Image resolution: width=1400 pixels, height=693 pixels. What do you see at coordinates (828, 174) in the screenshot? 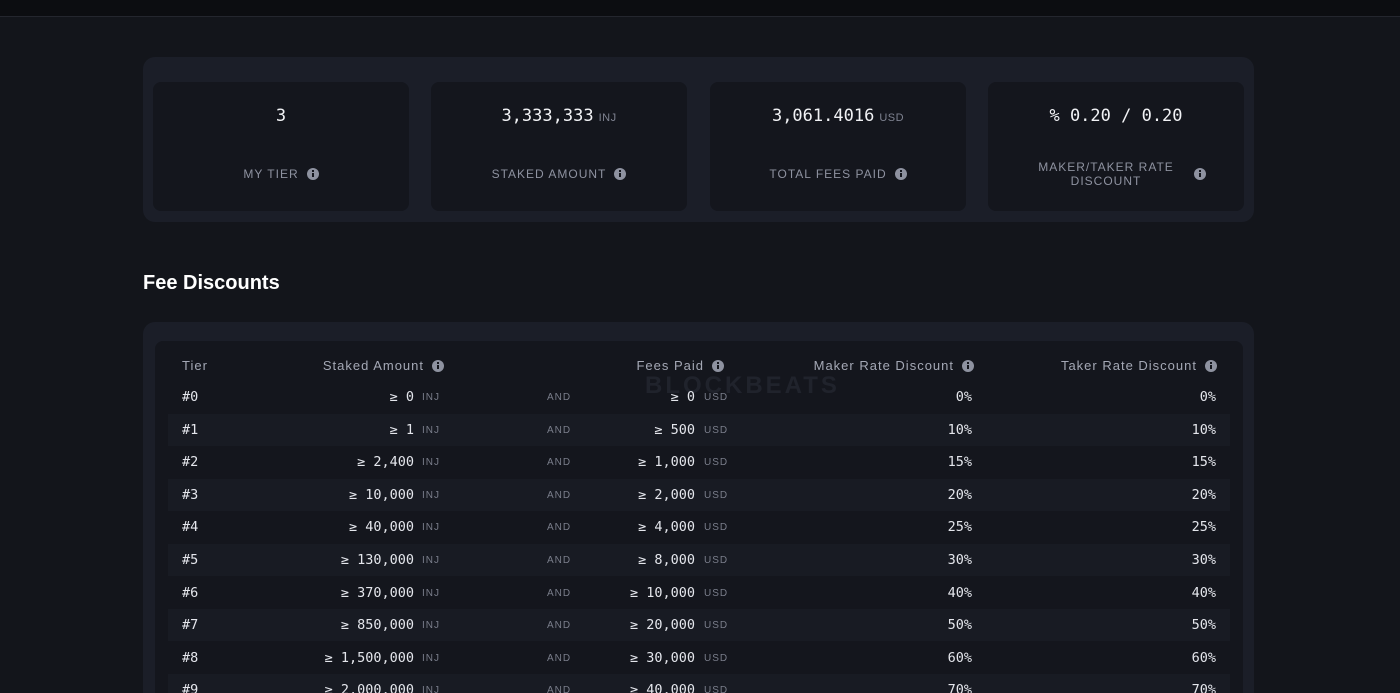
I see `stat-label-text: TOTAL FEES PAID` at bounding box center [828, 174].